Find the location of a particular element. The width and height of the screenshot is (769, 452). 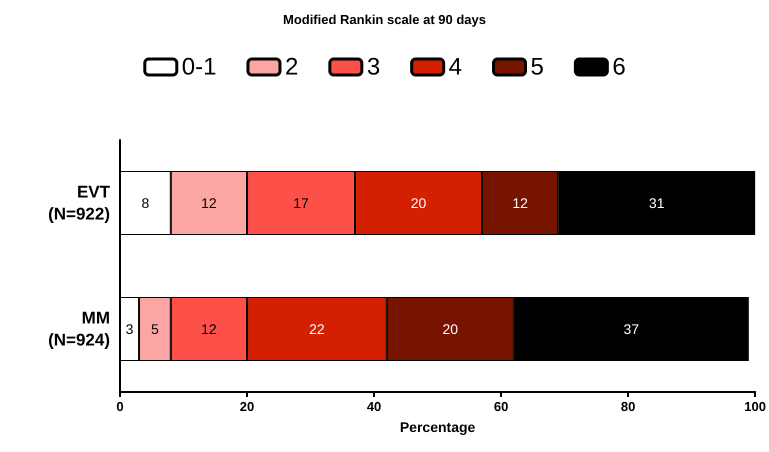

data-label: 31 is located at coordinates (656, 203).